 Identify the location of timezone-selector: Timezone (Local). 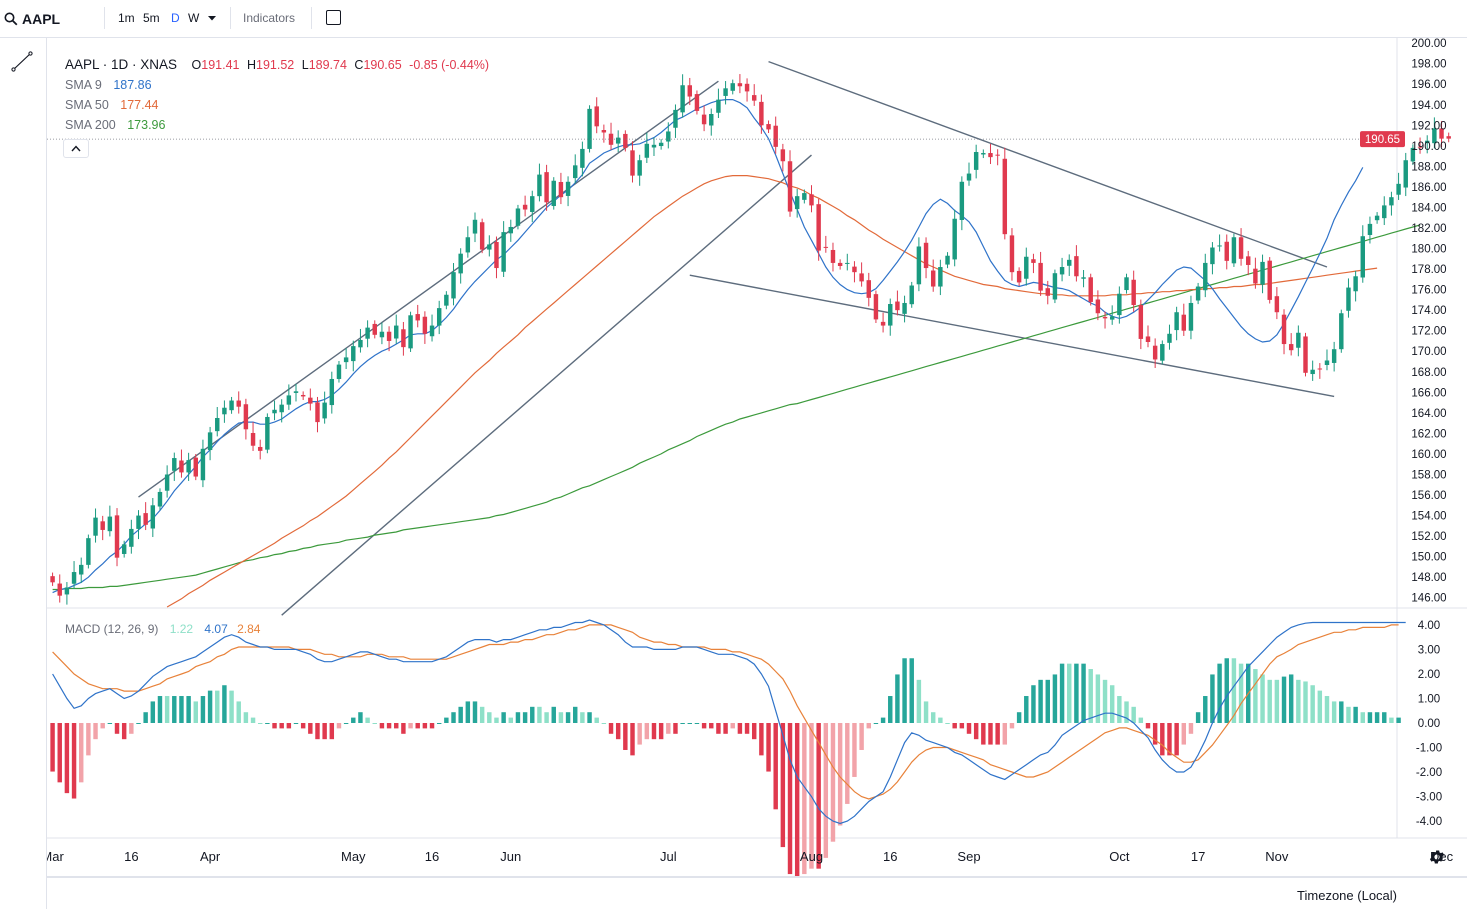
(1347, 895).